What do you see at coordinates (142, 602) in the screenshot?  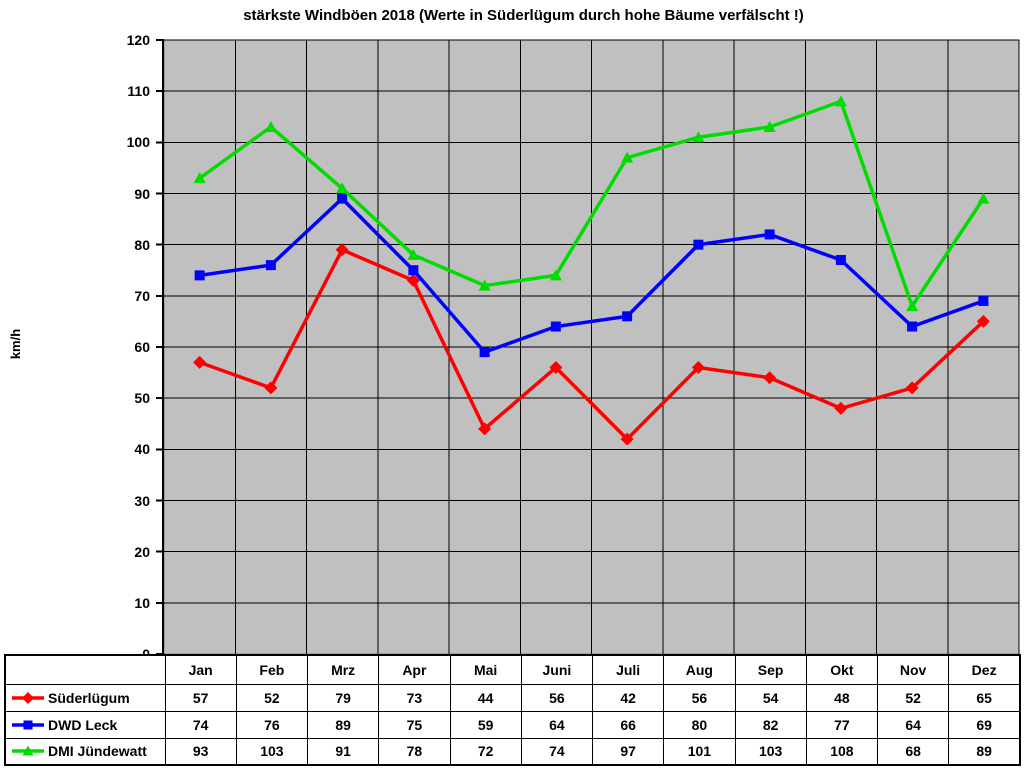 I see `y-tick-label: 10` at bounding box center [142, 602].